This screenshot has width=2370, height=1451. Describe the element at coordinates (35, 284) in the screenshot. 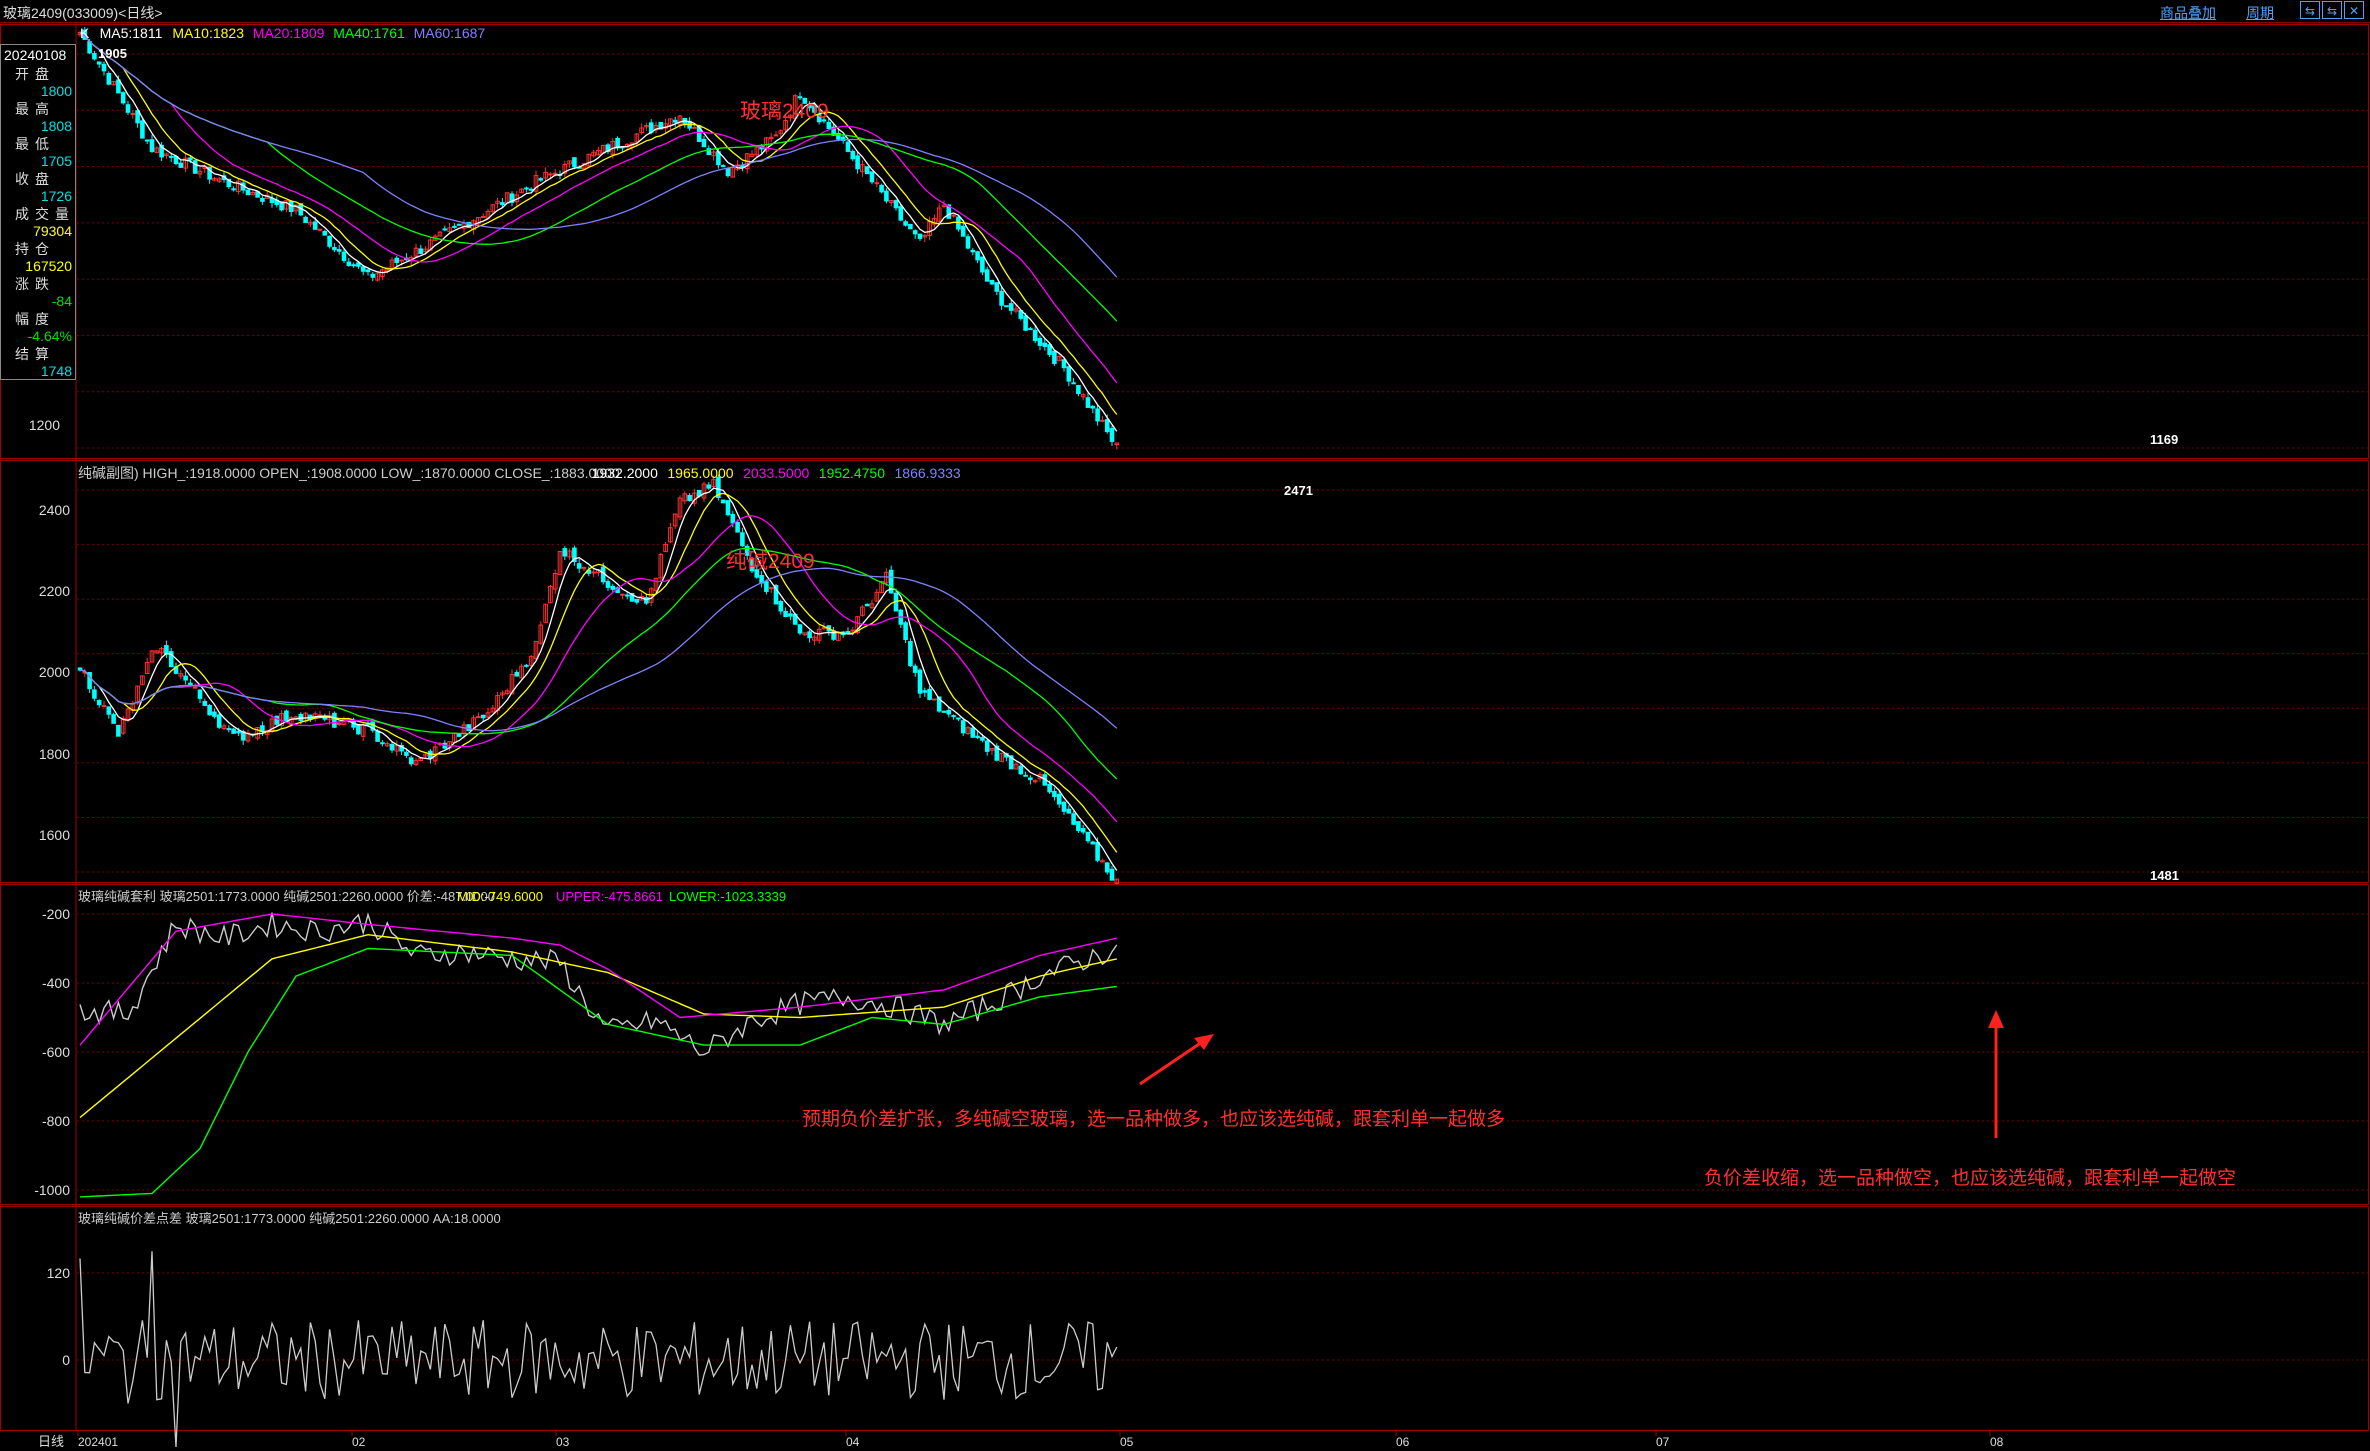

I see `info-label: 涨跌` at that location.